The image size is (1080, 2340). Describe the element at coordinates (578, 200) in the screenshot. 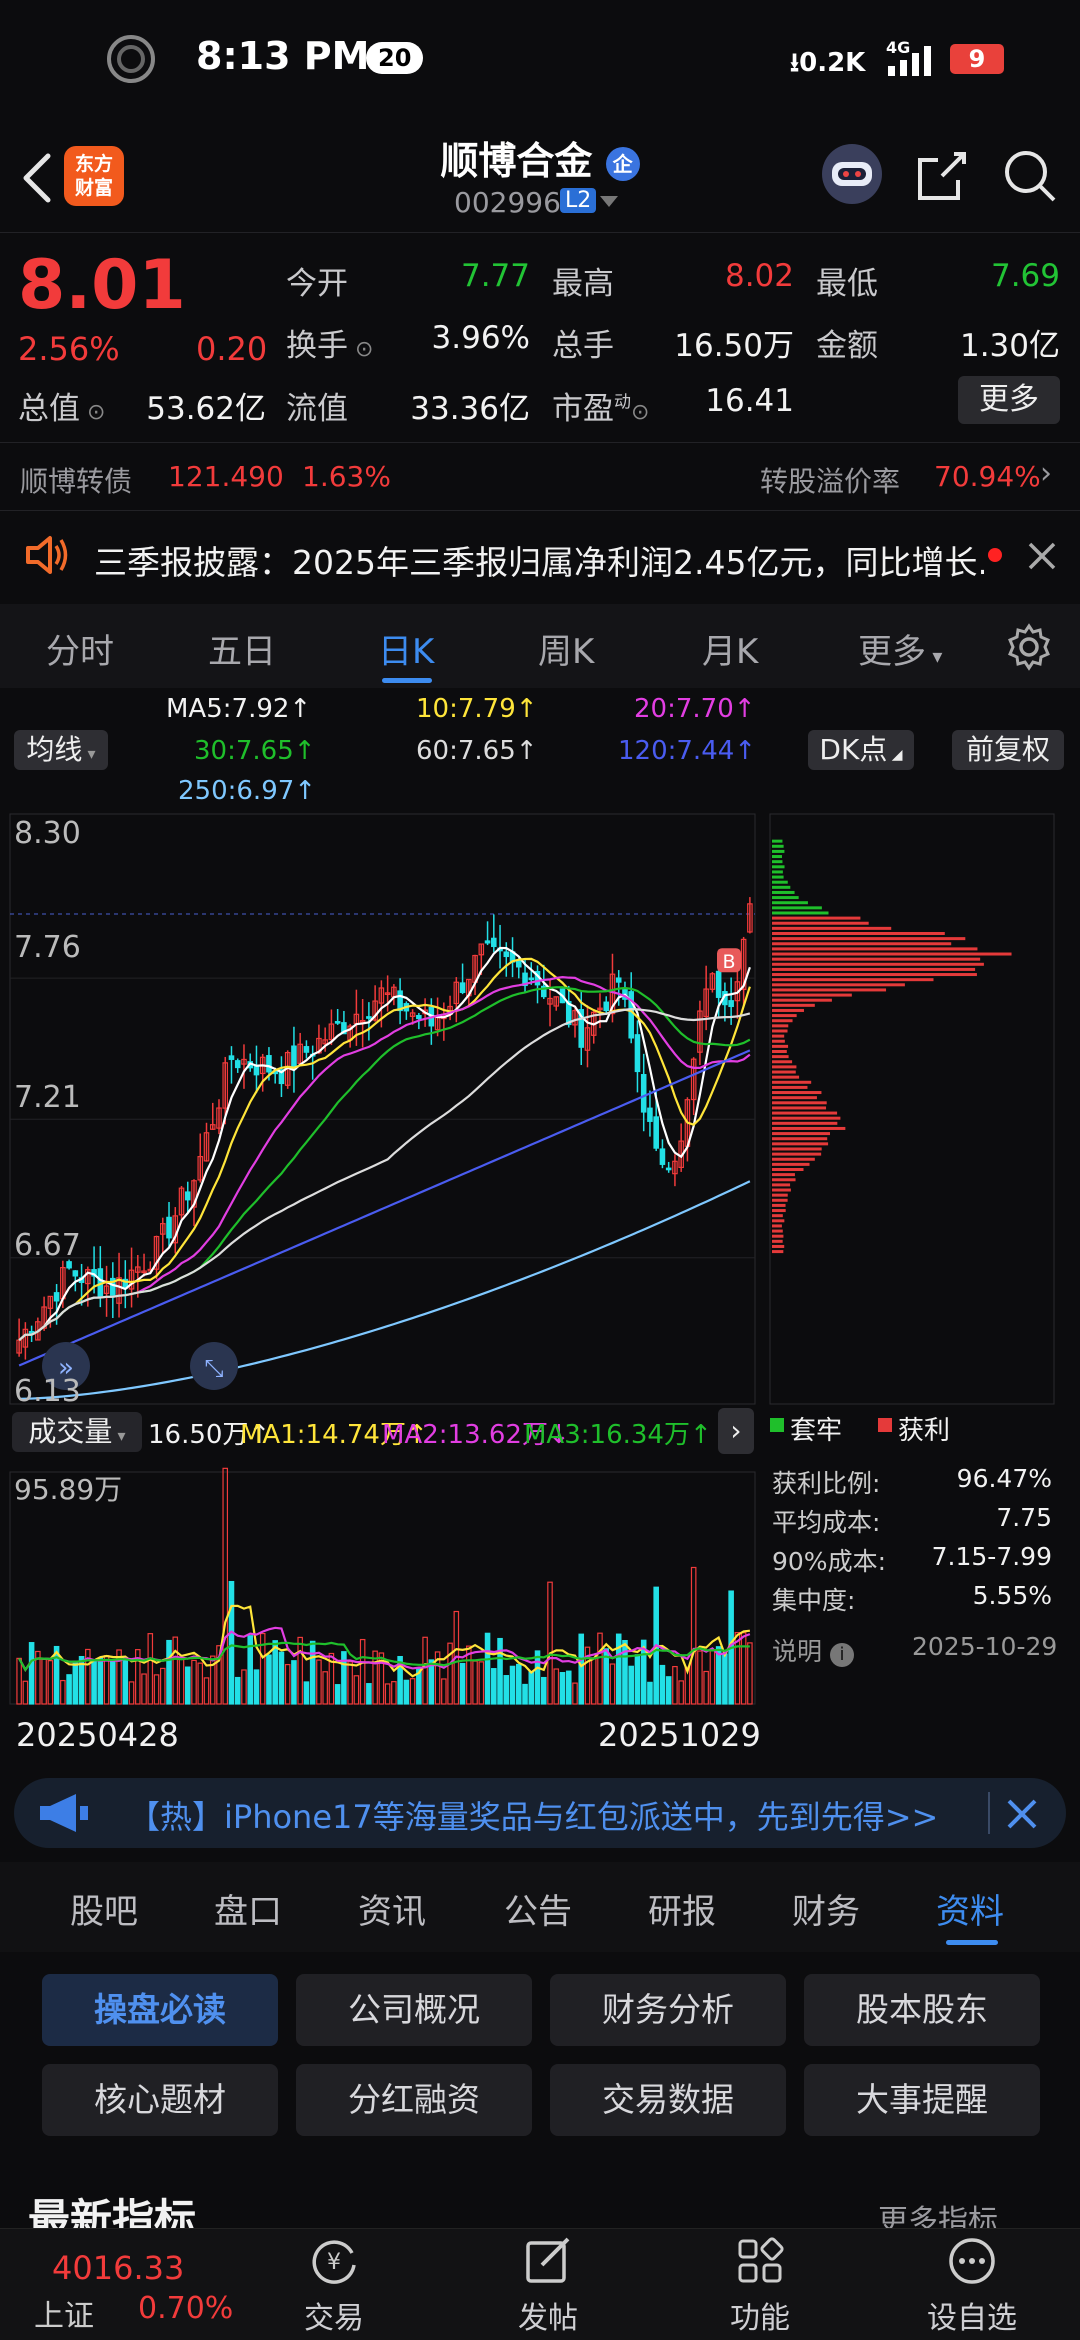

I see `level2-badge: L2` at that location.